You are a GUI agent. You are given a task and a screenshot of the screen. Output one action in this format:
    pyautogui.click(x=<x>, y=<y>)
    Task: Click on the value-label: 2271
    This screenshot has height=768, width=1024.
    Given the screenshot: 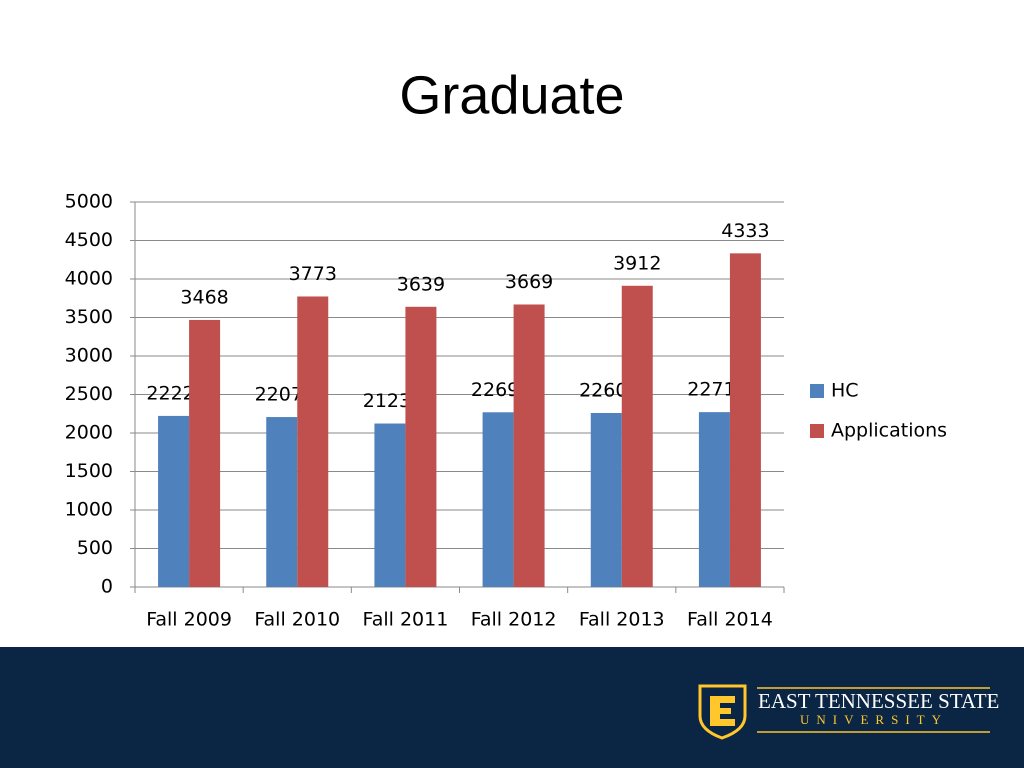 What is the action you would take?
    pyautogui.click(x=711, y=390)
    